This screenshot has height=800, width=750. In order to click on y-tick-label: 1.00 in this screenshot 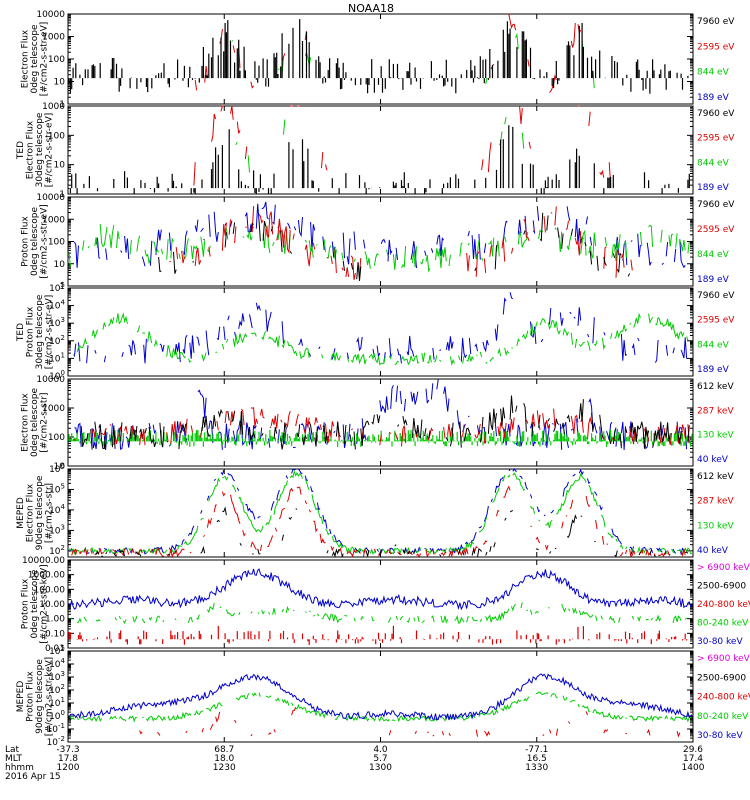, I will do `click(55, 620)`.